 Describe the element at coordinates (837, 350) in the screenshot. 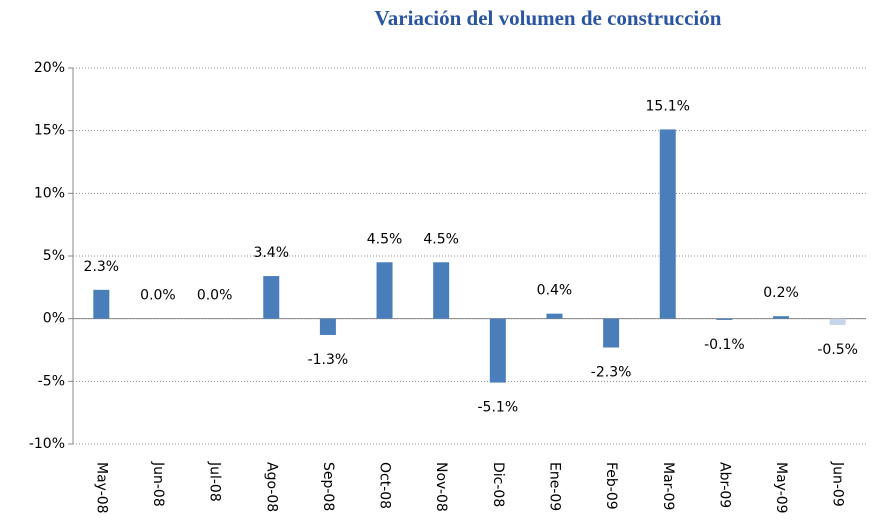

I see `value-label: -0.5%` at that location.